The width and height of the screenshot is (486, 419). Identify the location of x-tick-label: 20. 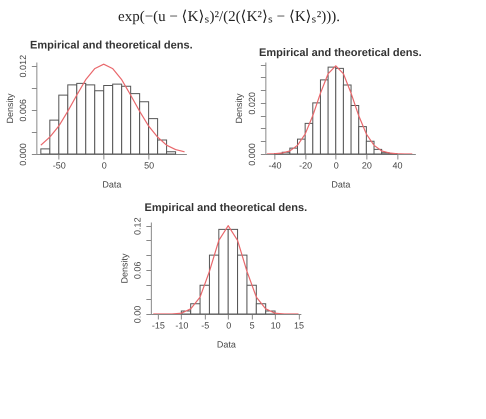
(367, 165).